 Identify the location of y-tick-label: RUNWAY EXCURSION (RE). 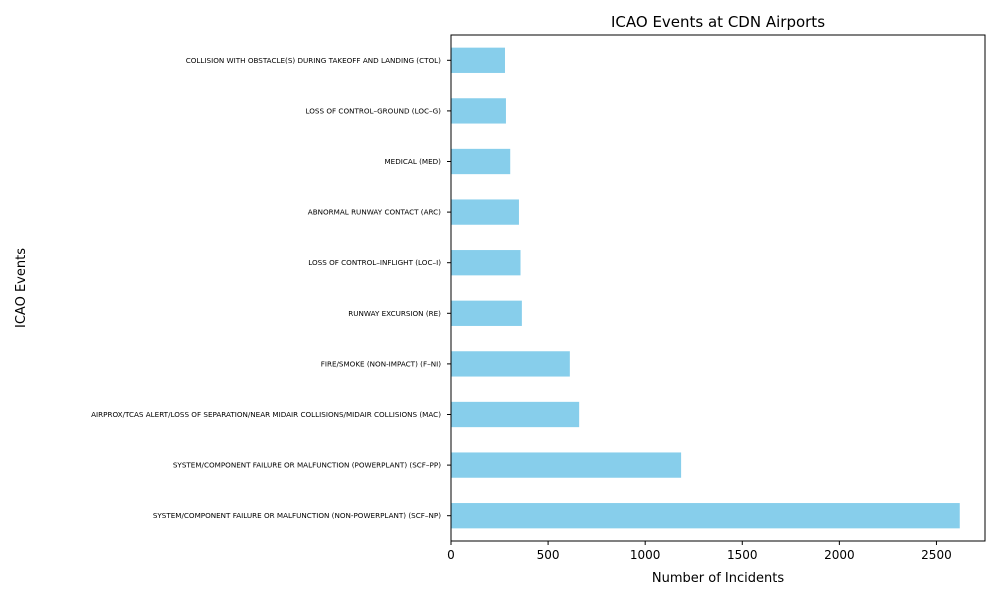
(394, 313).